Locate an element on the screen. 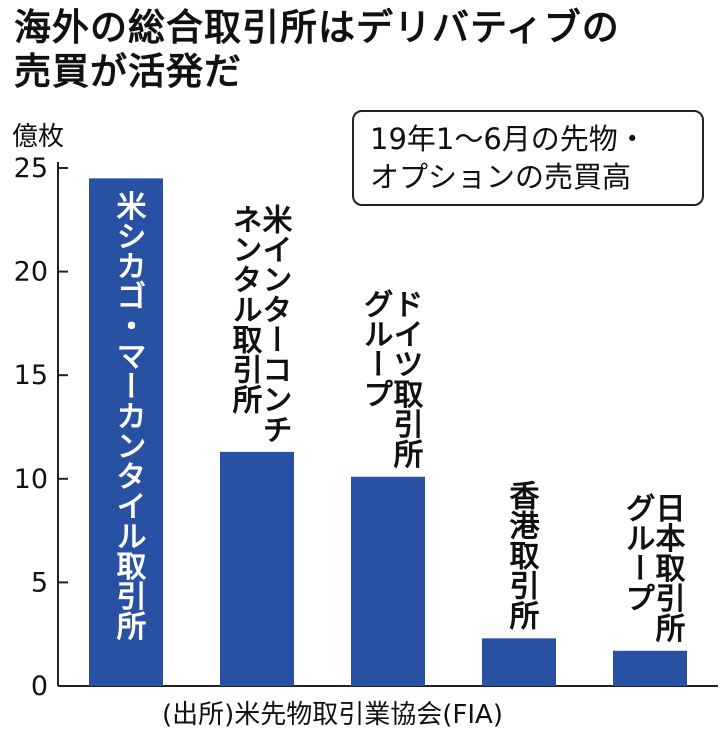  y-axis-unit-label: 億枚 is located at coordinates (38, 137).